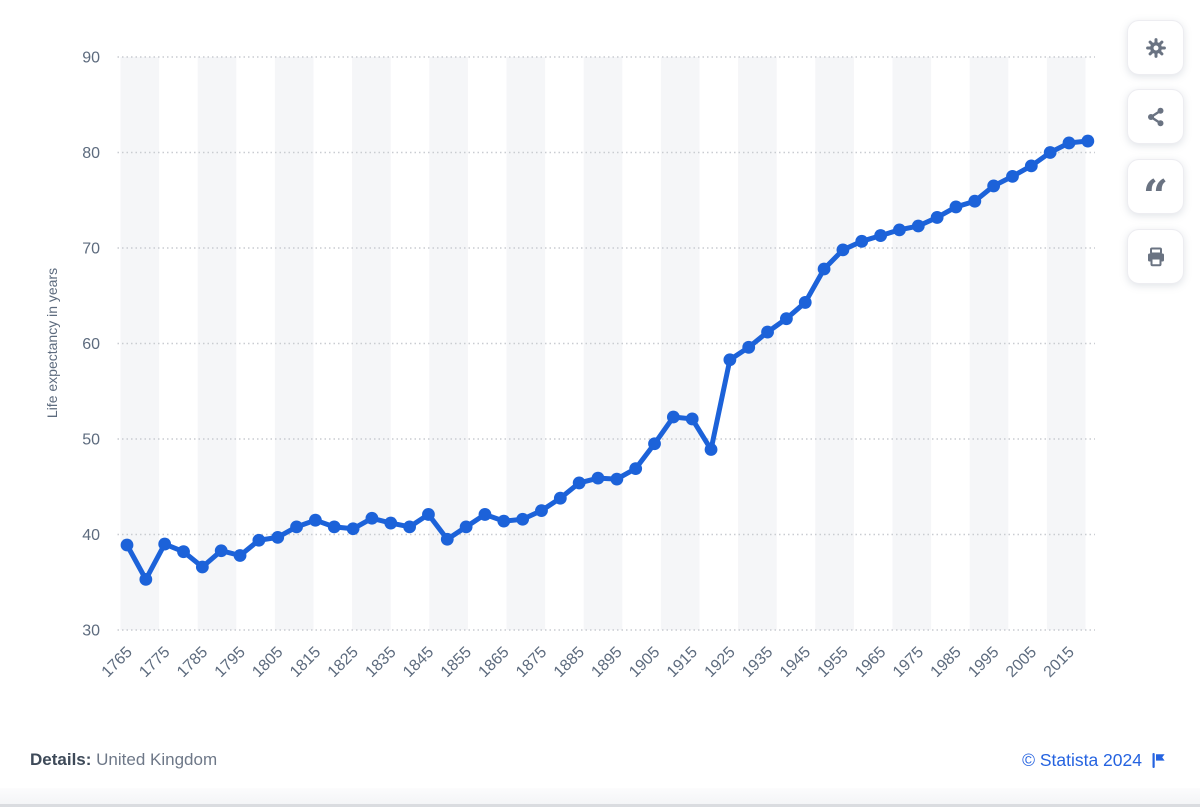 The height and width of the screenshot is (807, 1200). Describe the element at coordinates (91, 344) in the screenshot. I see `y-tick-label: 60` at that location.